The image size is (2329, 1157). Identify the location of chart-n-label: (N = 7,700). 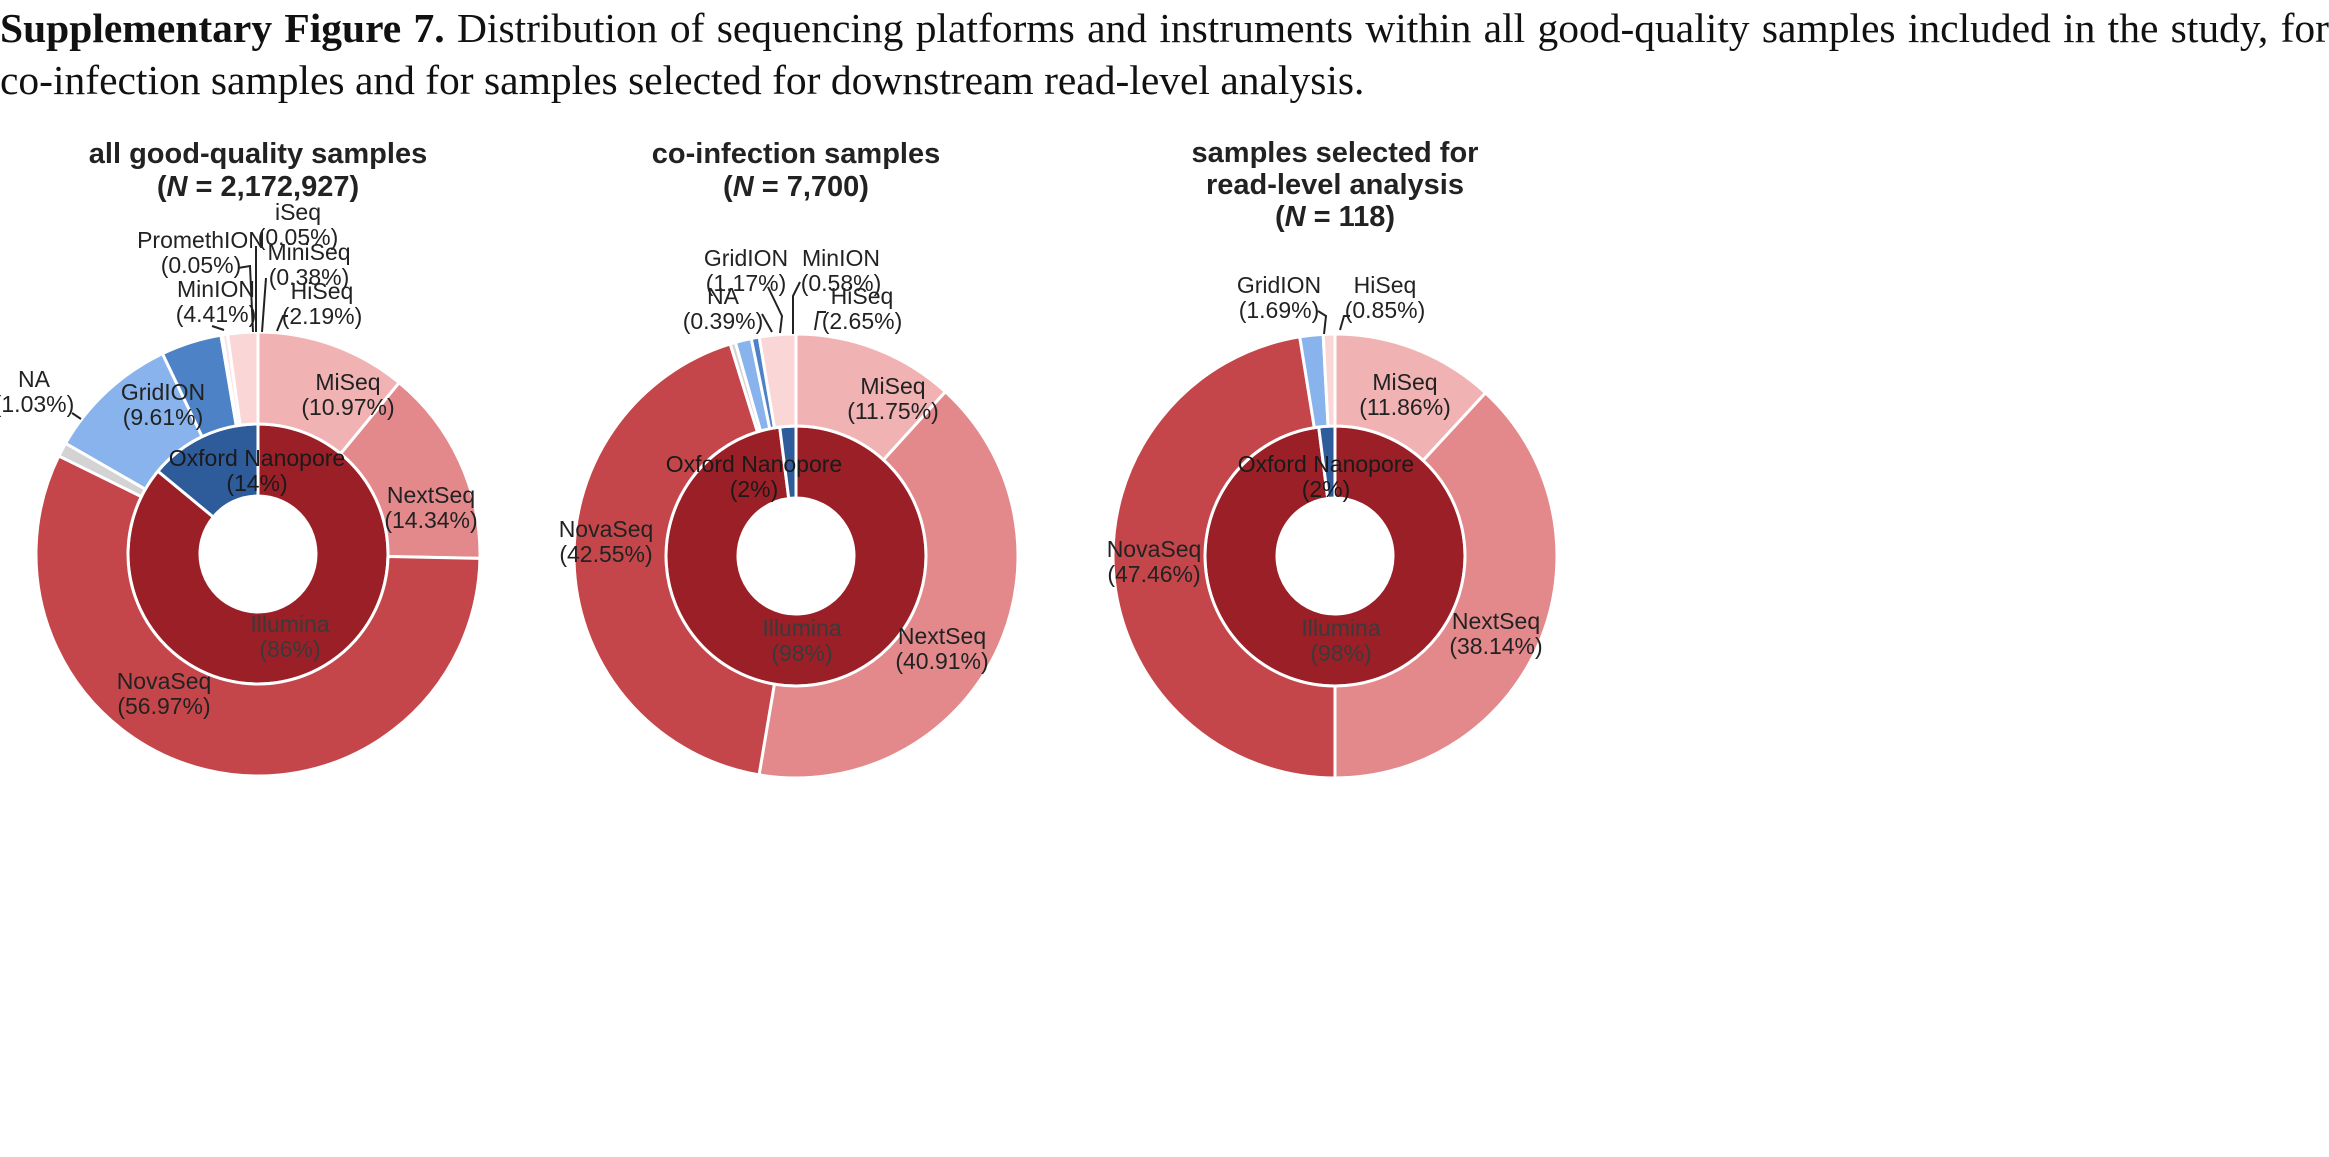
(796, 187).